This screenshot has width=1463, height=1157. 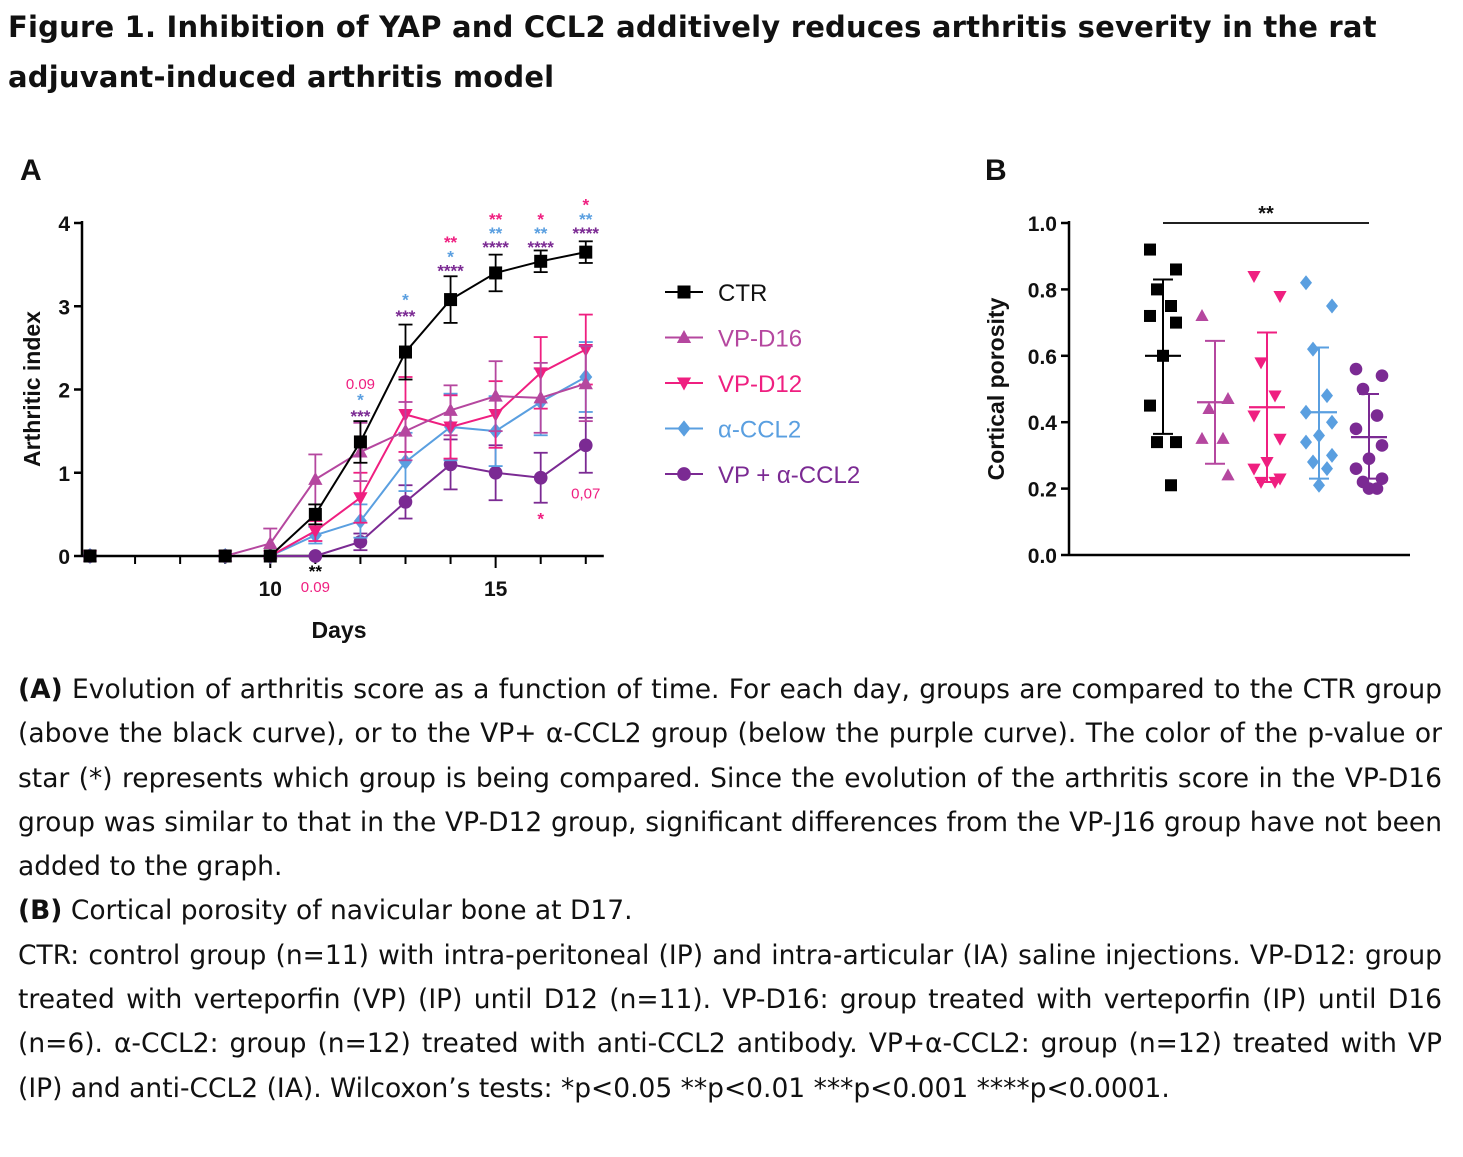 What do you see at coordinates (996, 388) in the screenshot?
I see `b-y-axis-label: Cortical porosity` at bounding box center [996, 388].